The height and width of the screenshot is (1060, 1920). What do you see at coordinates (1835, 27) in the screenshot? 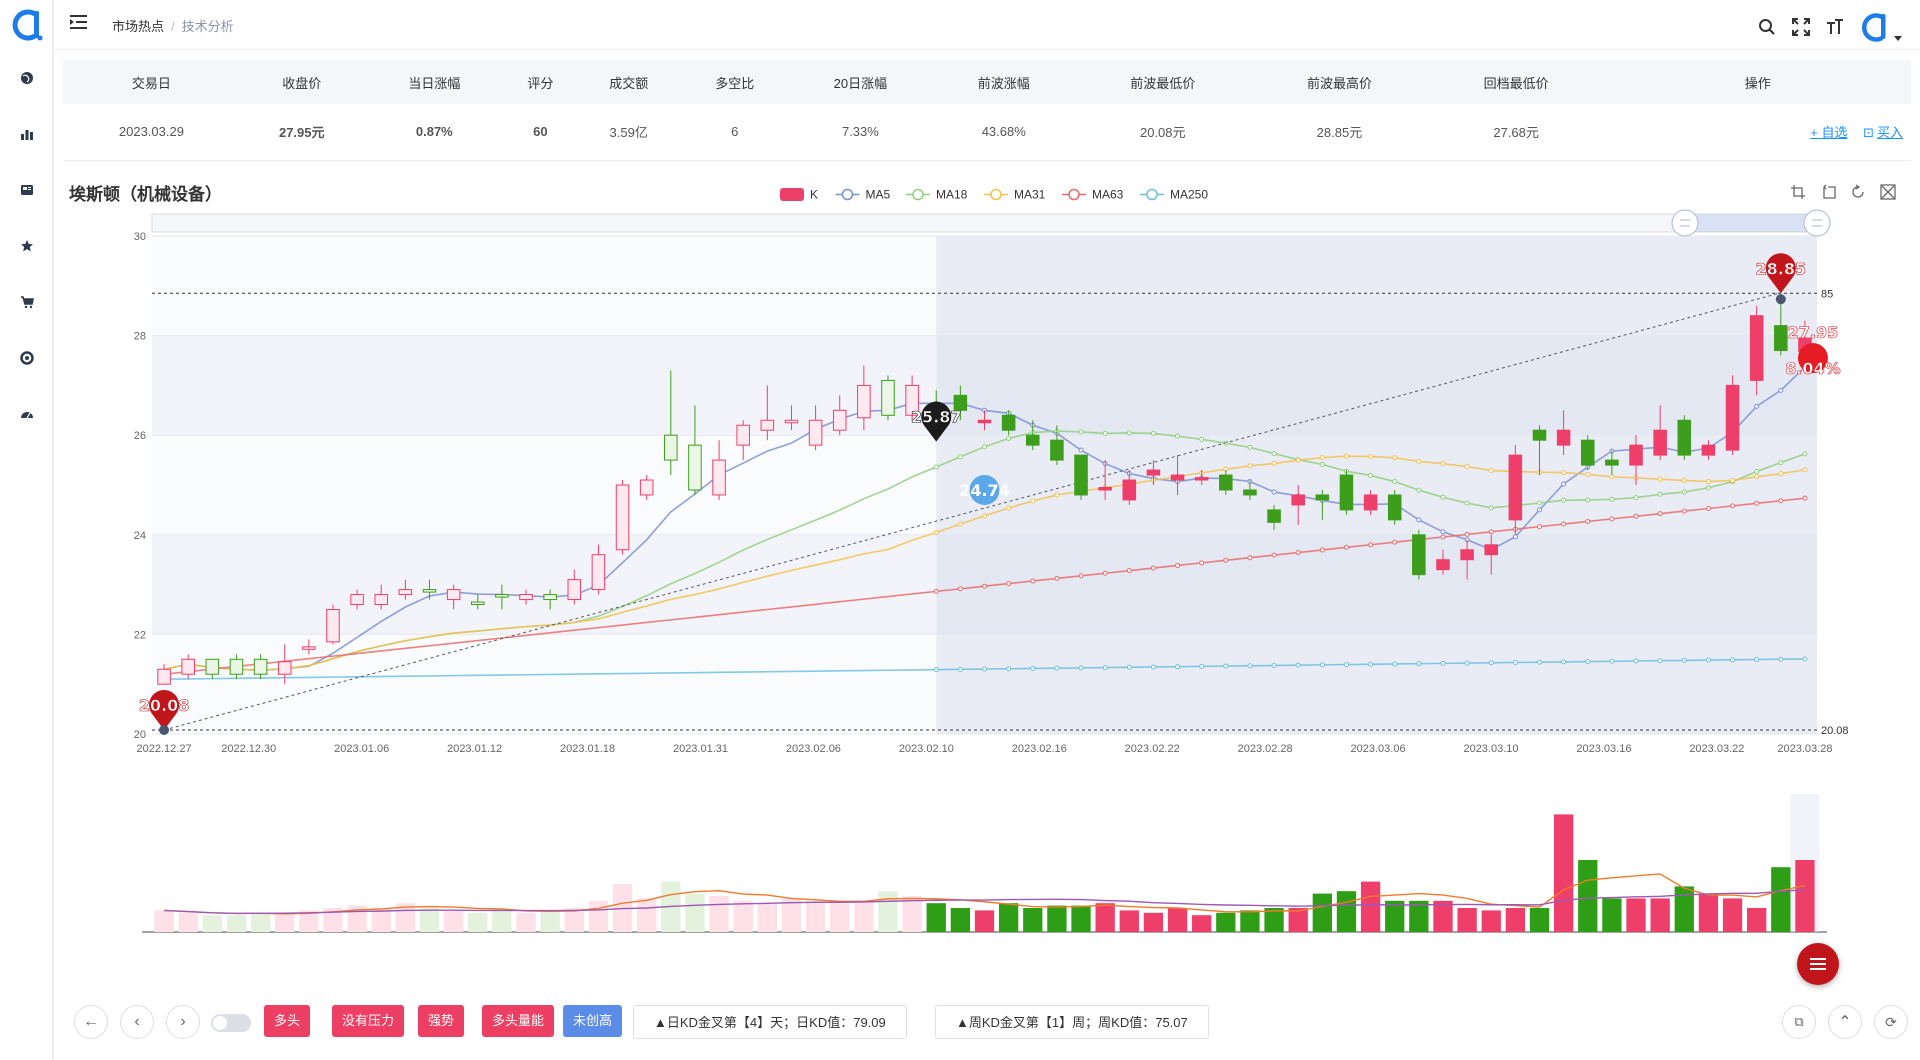
I see `font-size-icon` at bounding box center [1835, 27].